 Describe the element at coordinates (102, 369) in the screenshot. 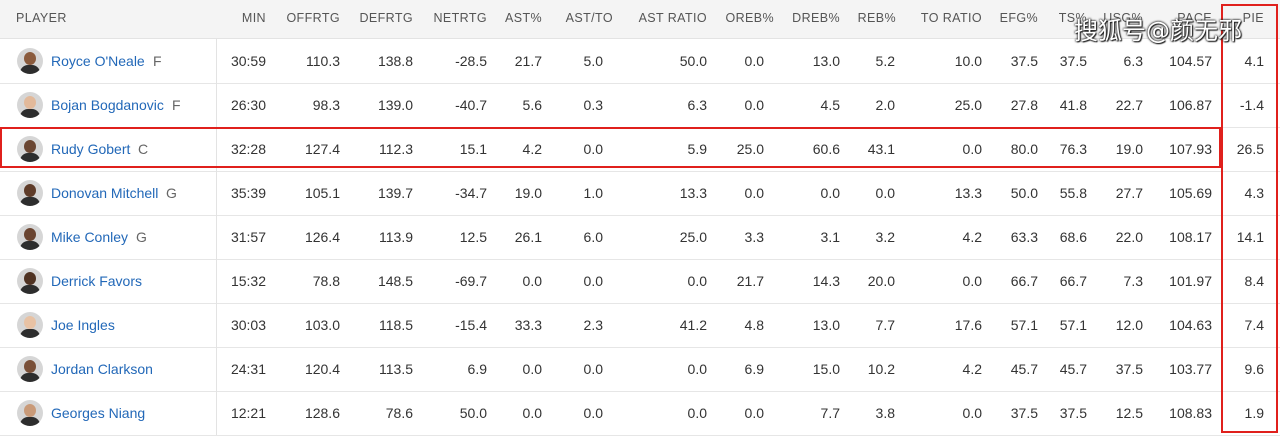

I see `player-name-link: Jordan Clarkson` at that location.